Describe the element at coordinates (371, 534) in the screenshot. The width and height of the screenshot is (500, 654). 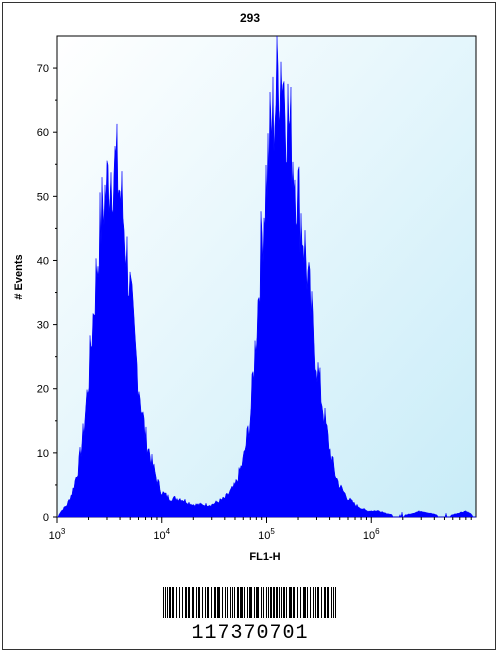
I see `x-tick-label: 10⁶` at that location.